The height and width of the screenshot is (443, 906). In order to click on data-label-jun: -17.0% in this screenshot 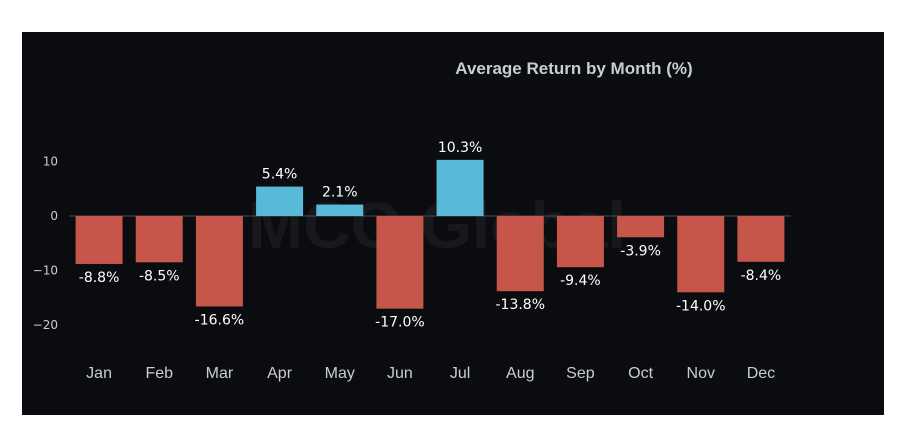, I will do `click(400, 323)`.